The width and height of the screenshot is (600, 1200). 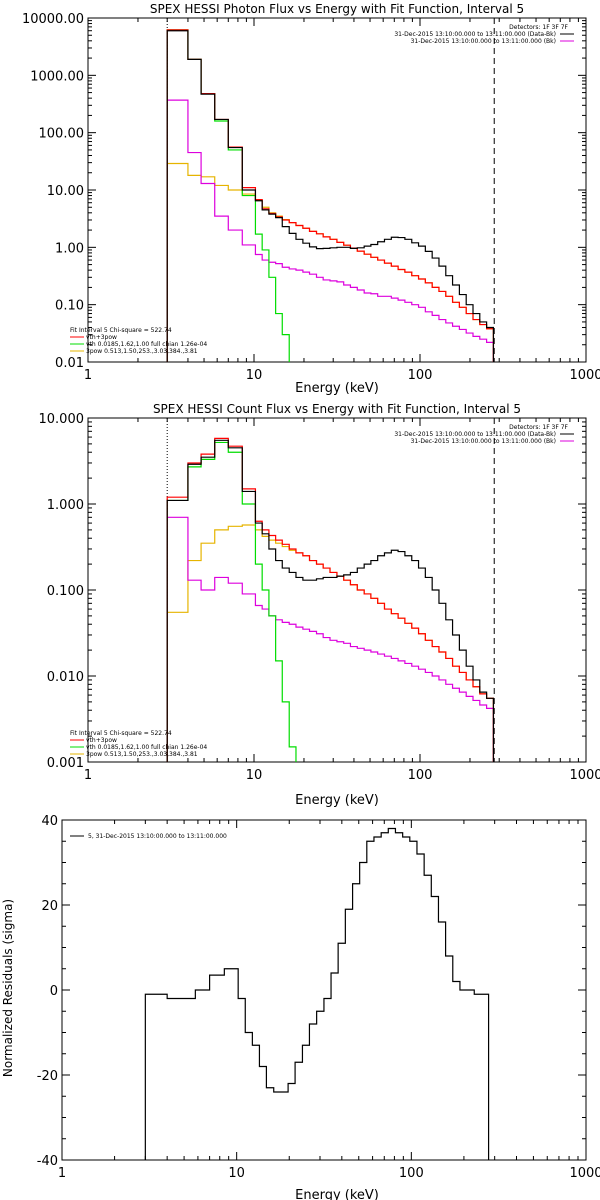 What do you see at coordinates (69, 363) in the screenshot?
I see `y-tick-label: 0.01` at bounding box center [69, 363].